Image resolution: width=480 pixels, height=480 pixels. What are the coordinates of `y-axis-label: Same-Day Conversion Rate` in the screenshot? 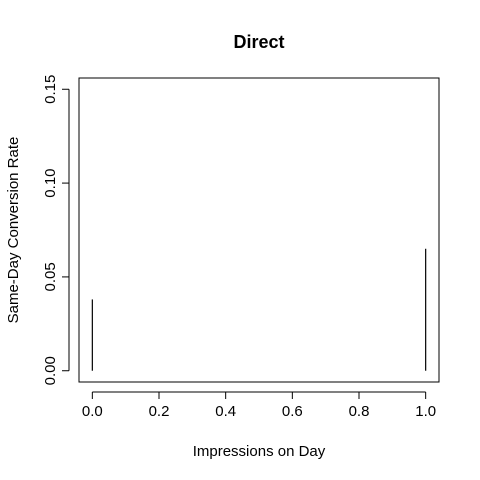 It's located at (13, 230).